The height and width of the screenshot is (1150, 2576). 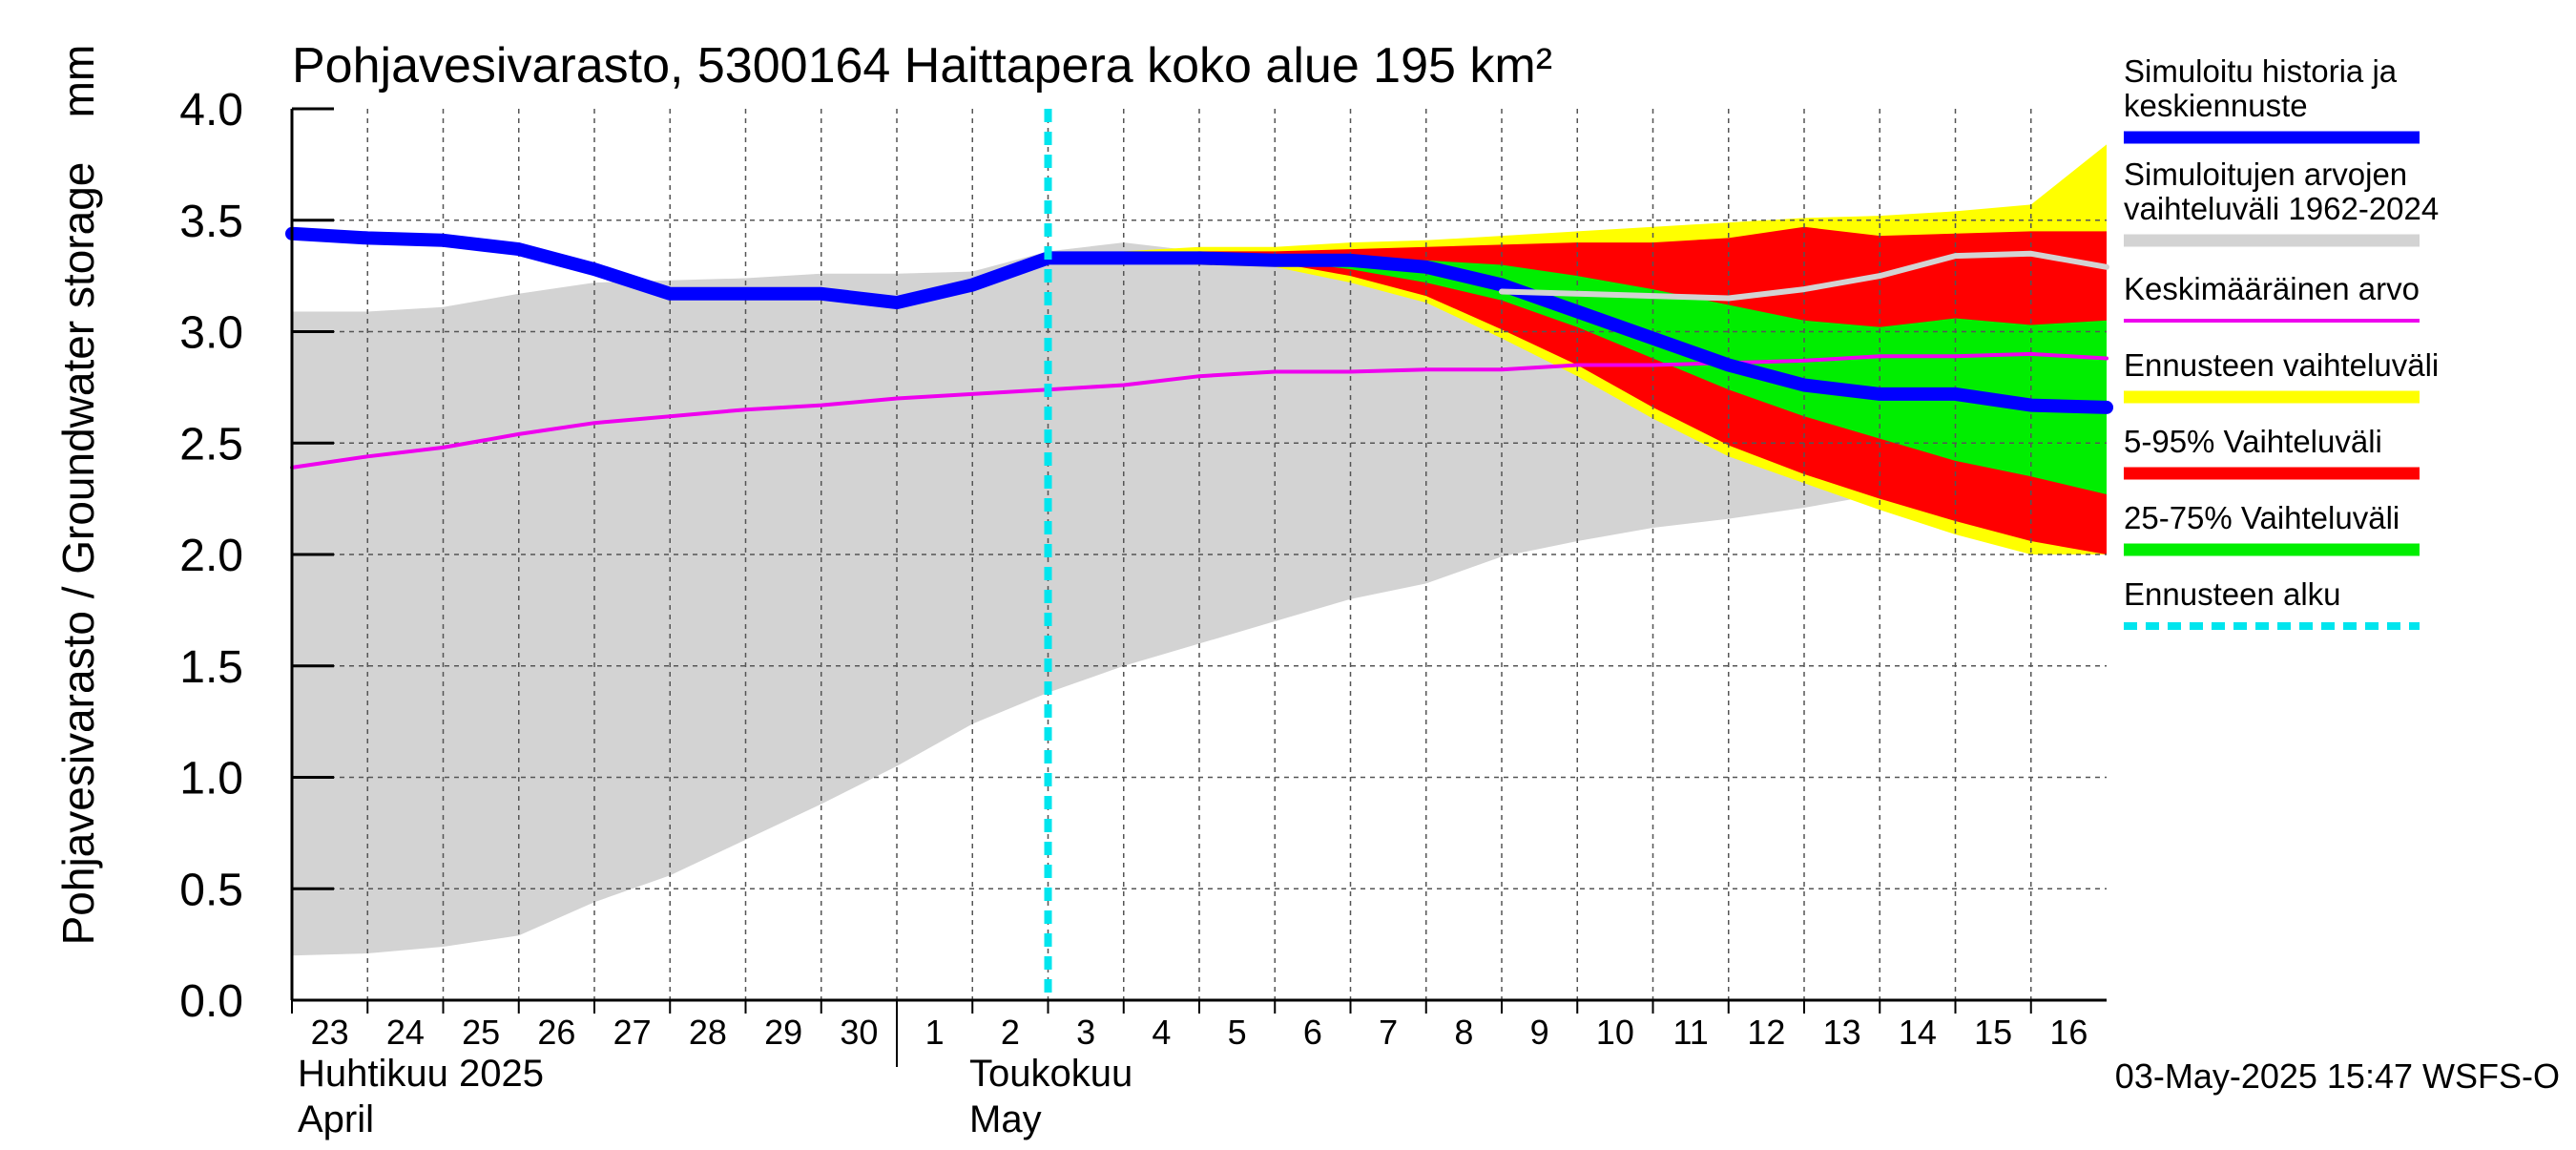 What do you see at coordinates (859, 1032) in the screenshot?
I see `x-tick-label: 30` at bounding box center [859, 1032].